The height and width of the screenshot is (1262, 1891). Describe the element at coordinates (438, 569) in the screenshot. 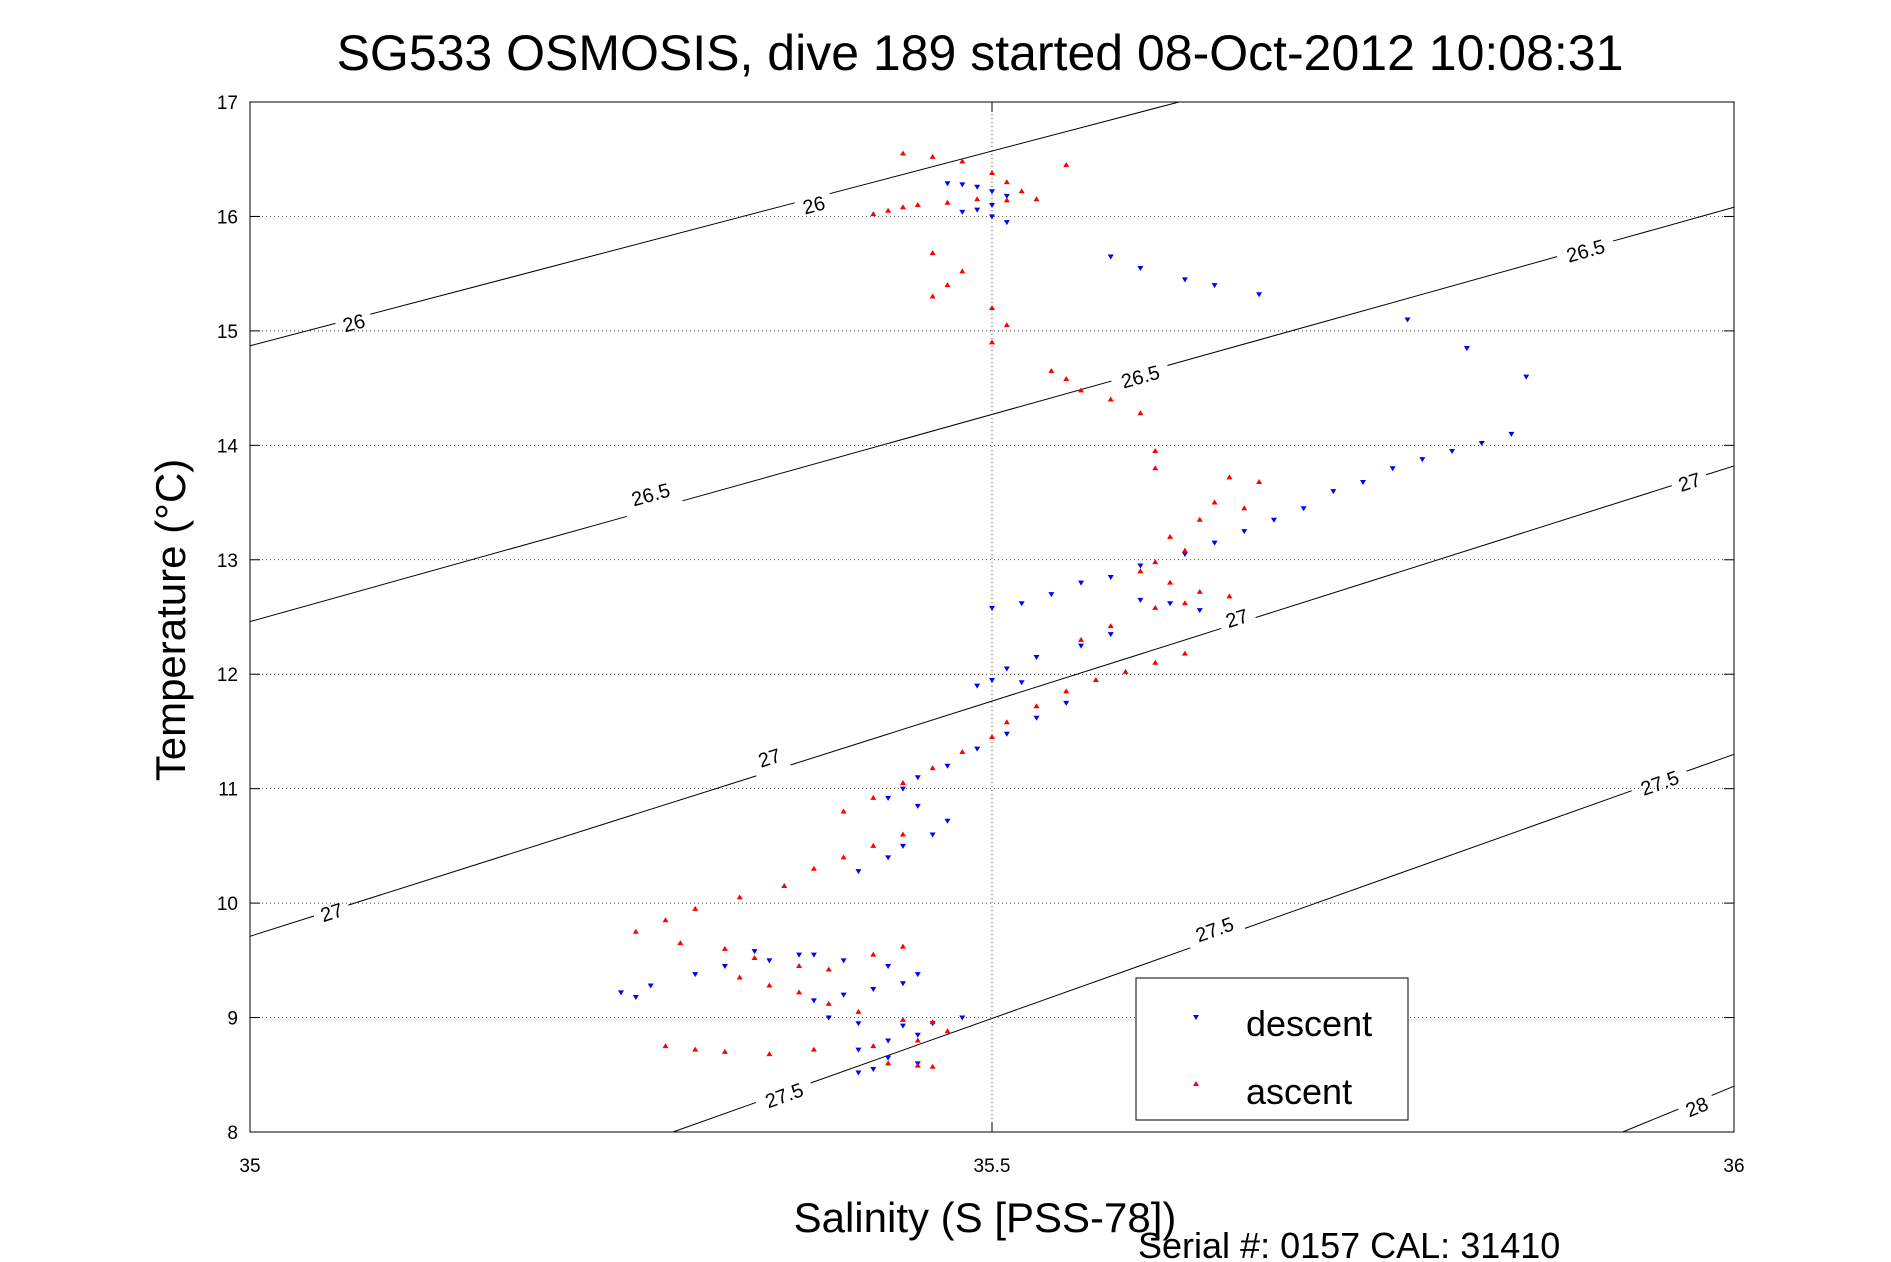

I see `isopycnal-26.5` at that location.